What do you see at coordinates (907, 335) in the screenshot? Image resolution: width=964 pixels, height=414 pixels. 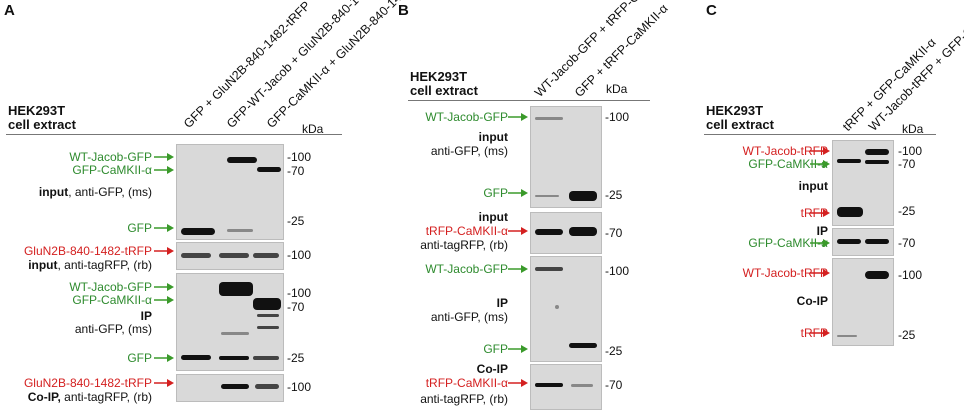 I see `panel-c-mw-25-c: -25` at bounding box center [907, 335].